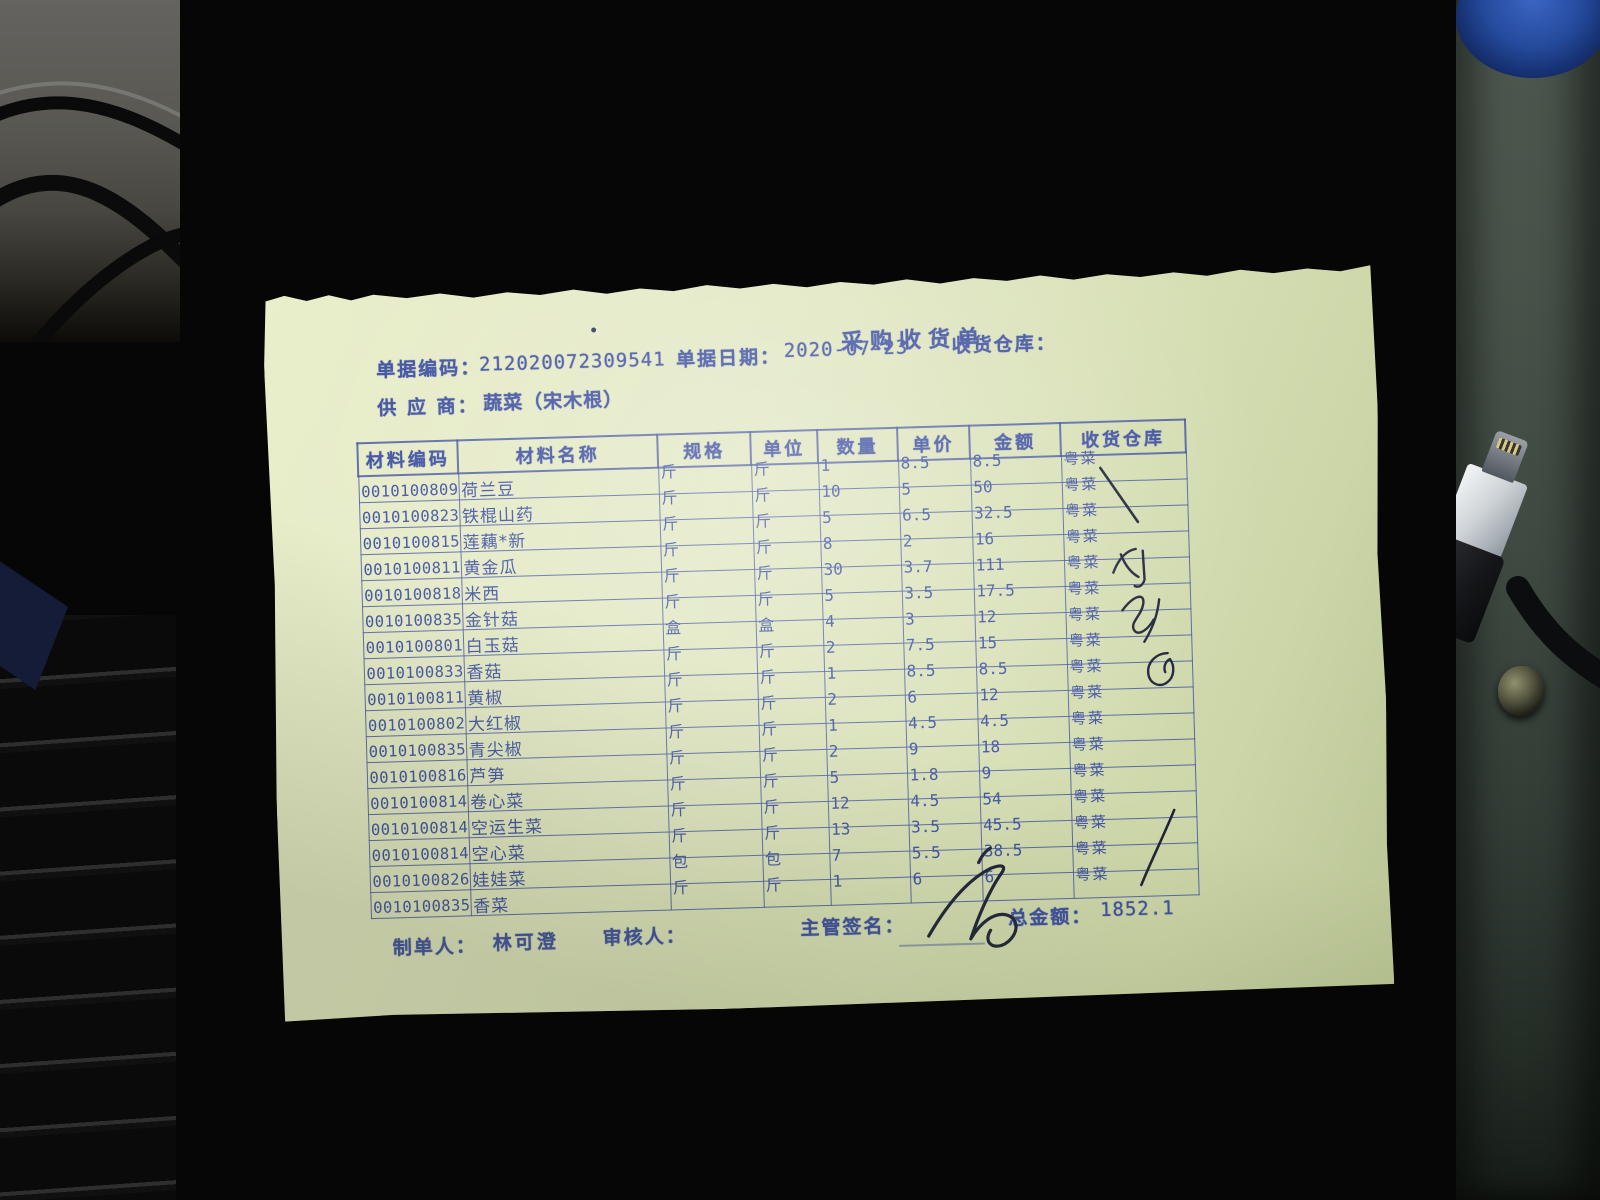  What do you see at coordinates (414, 670) in the screenshot?
I see `cell-code: 0010100833` at bounding box center [414, 670].